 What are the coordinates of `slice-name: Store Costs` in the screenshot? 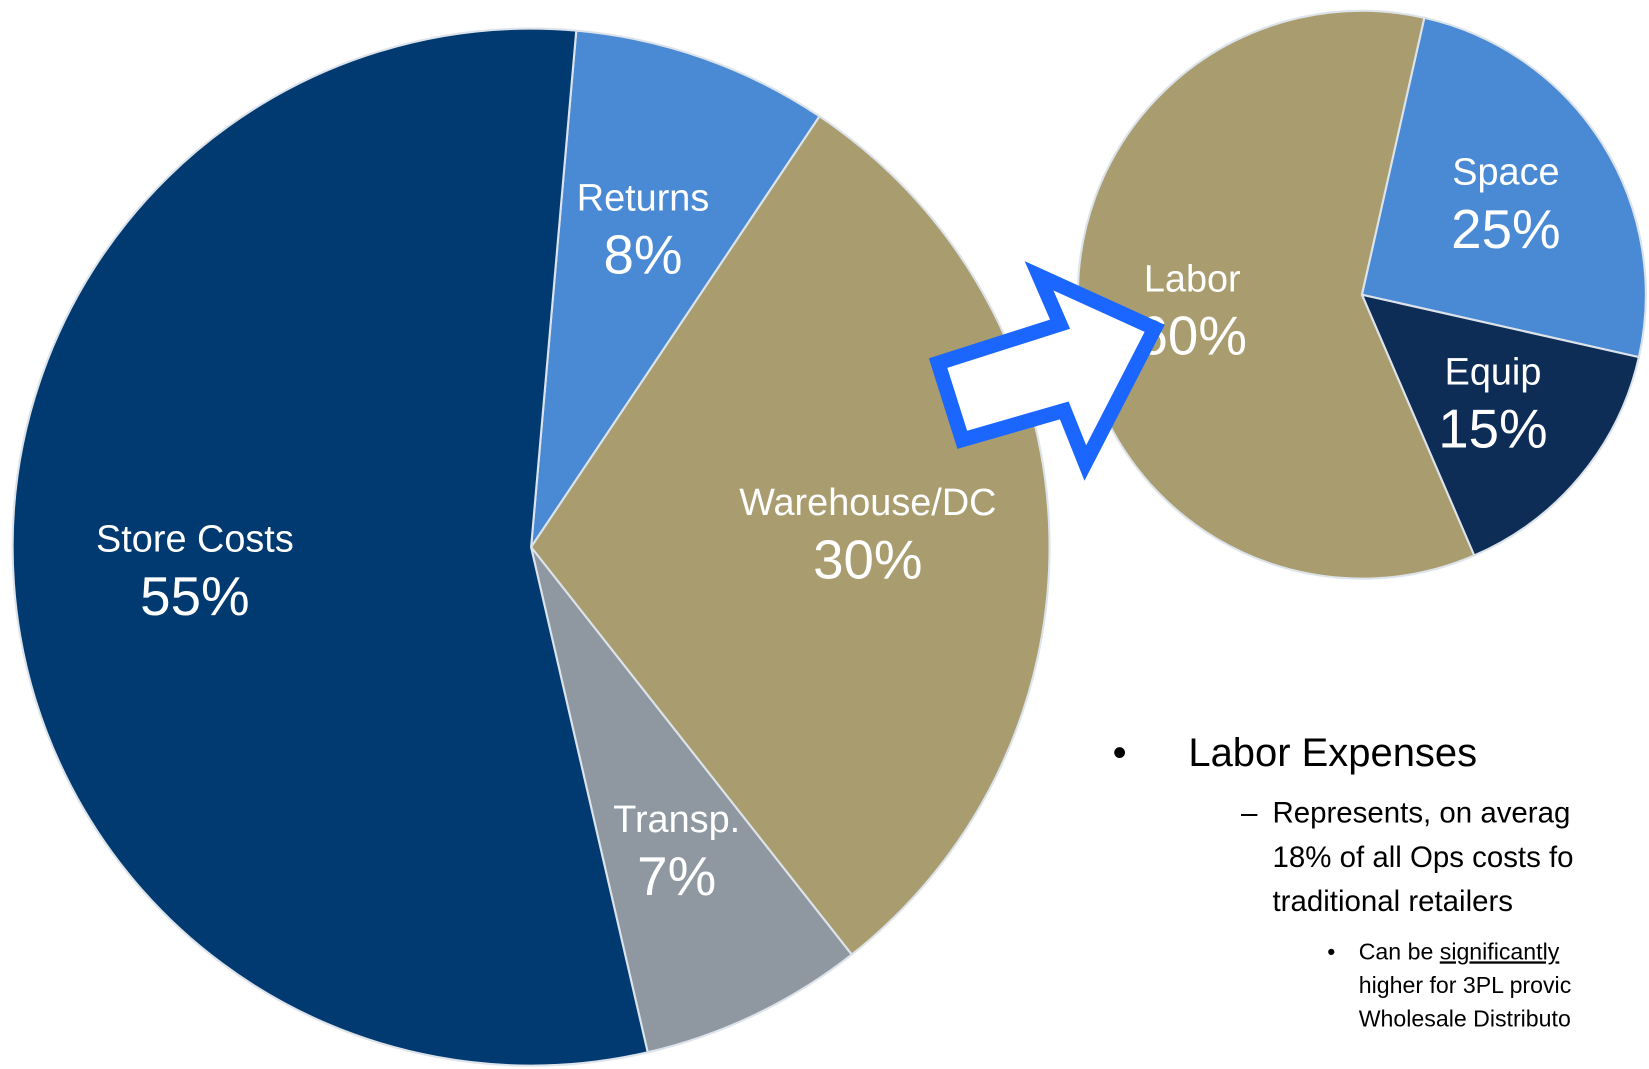 It's located at (195, 540).